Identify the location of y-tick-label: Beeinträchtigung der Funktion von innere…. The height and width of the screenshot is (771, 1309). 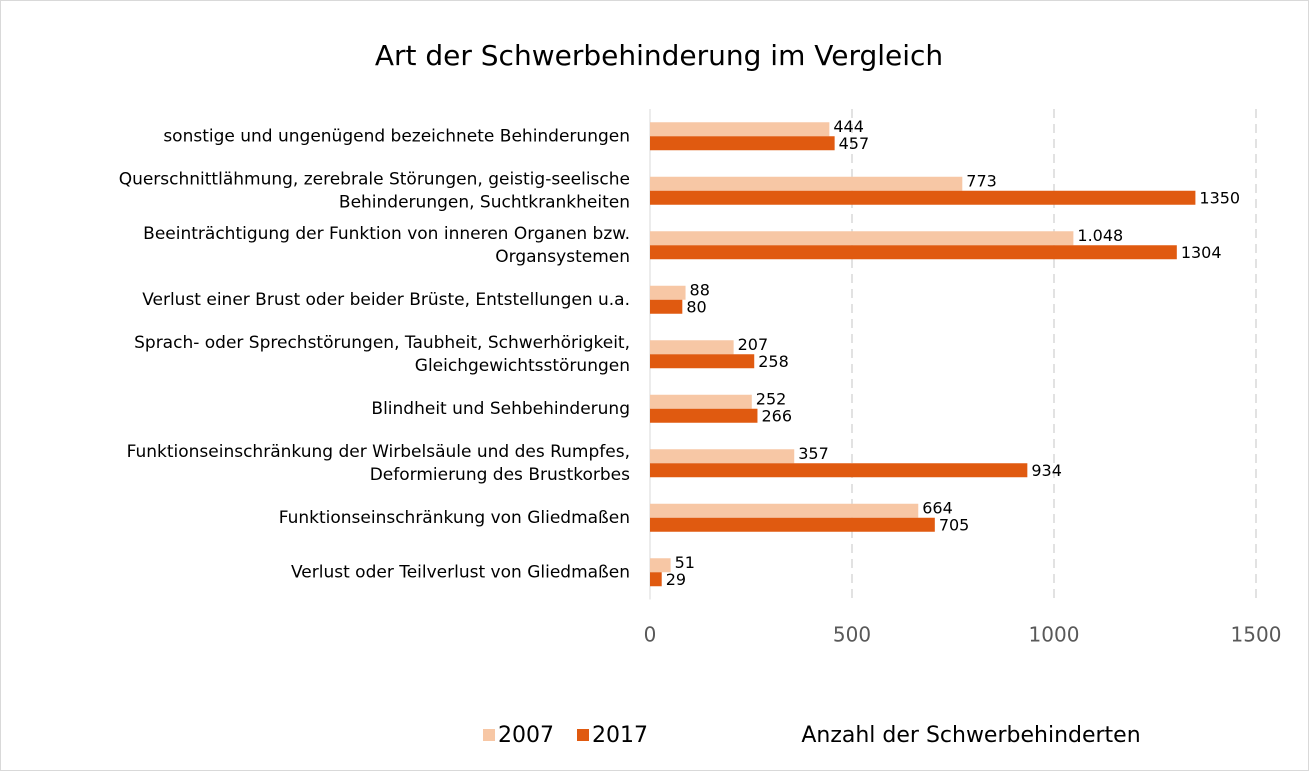
(386, 245).